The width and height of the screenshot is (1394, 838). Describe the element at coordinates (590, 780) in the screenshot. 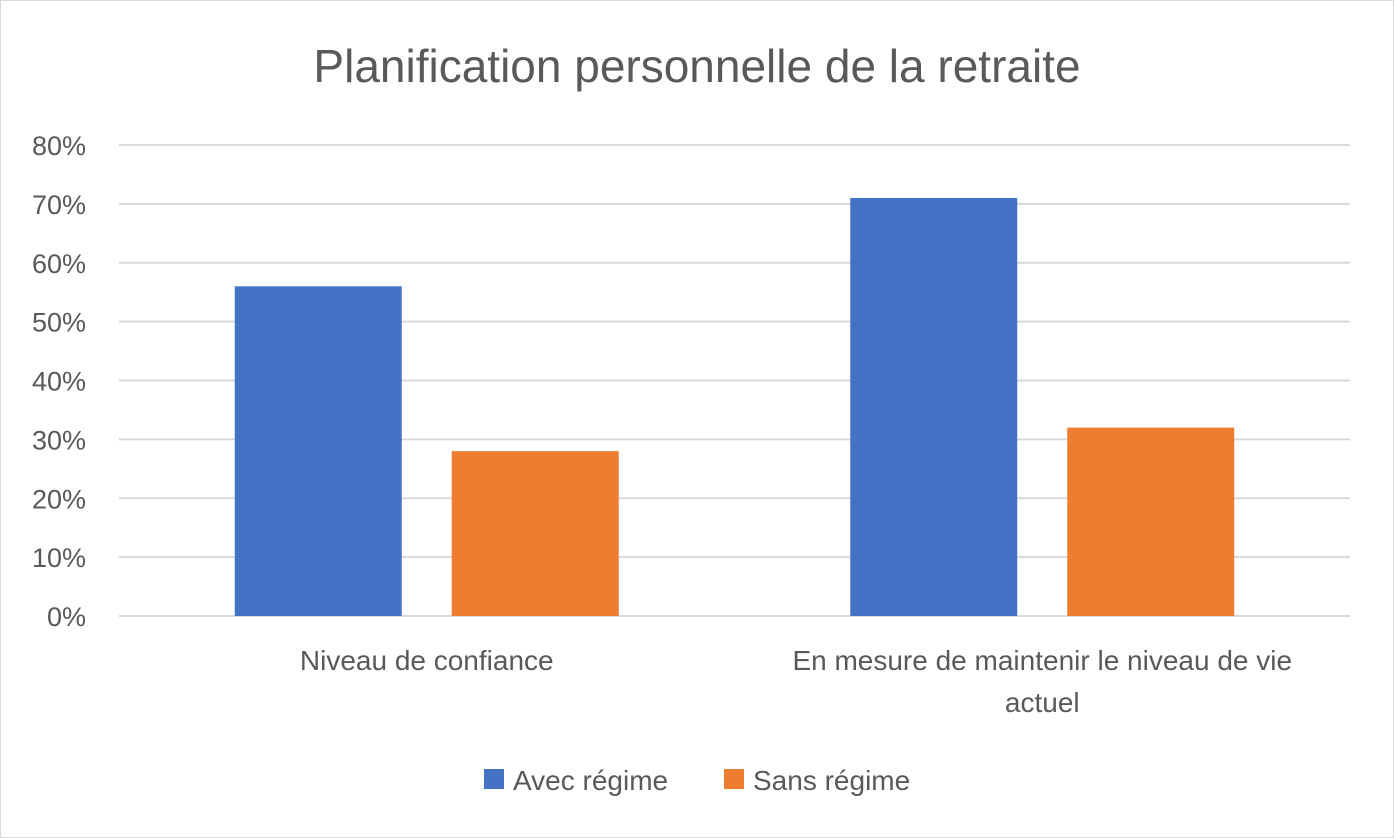

I see `legend-label: Avec régime` at that location.